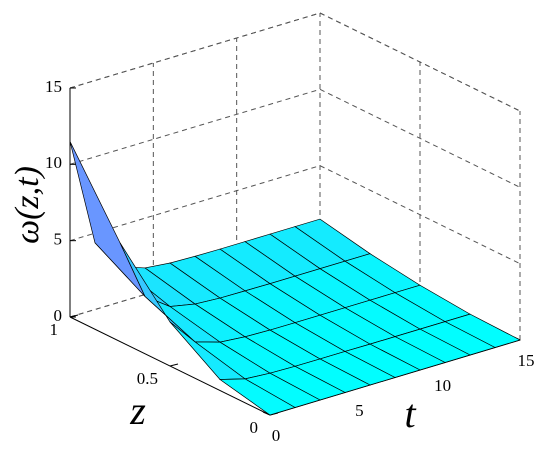  What do you see at coordinates (526, 360) in the screenshot?
I see `x-tick-label: 15` at bounding box center [526, 360].